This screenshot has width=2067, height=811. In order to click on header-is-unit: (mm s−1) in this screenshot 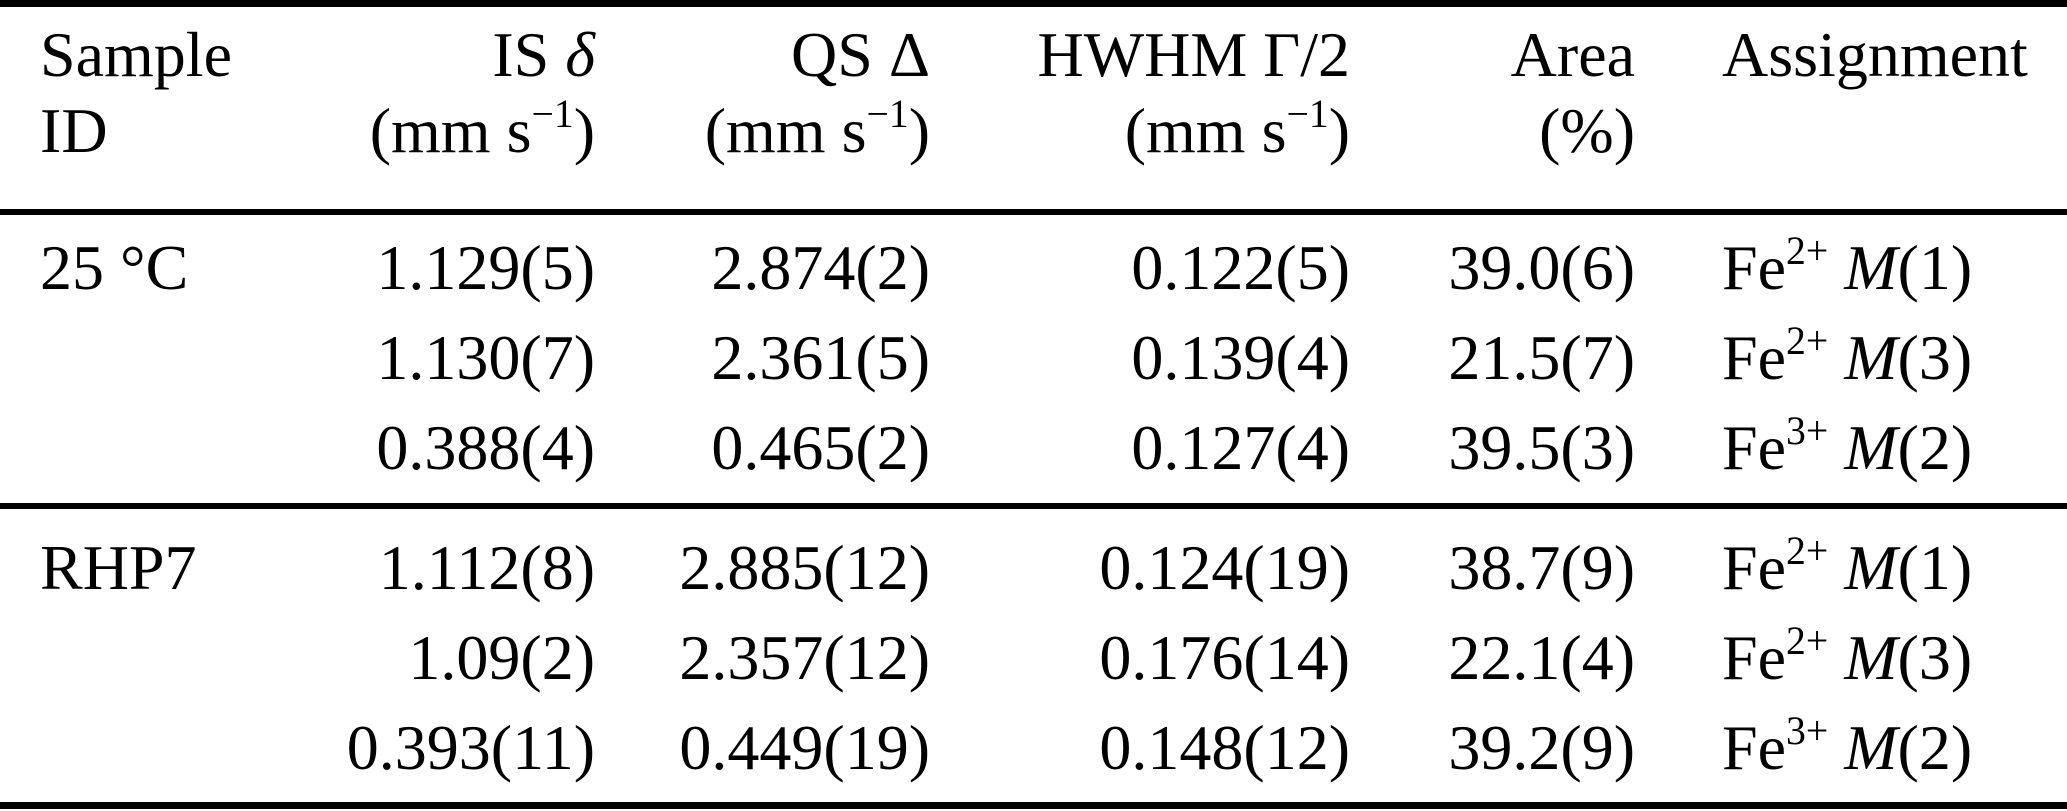, I will do `click(447, 131)`.